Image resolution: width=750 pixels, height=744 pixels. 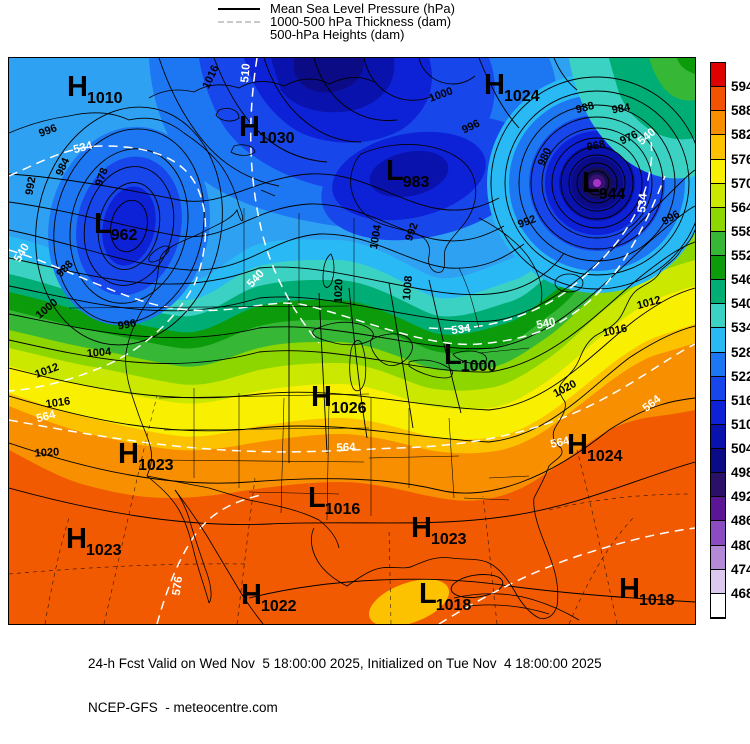 I want to click on legend-item: 1000-500 hPa Thickness (dam), so click(x=336, y=21).